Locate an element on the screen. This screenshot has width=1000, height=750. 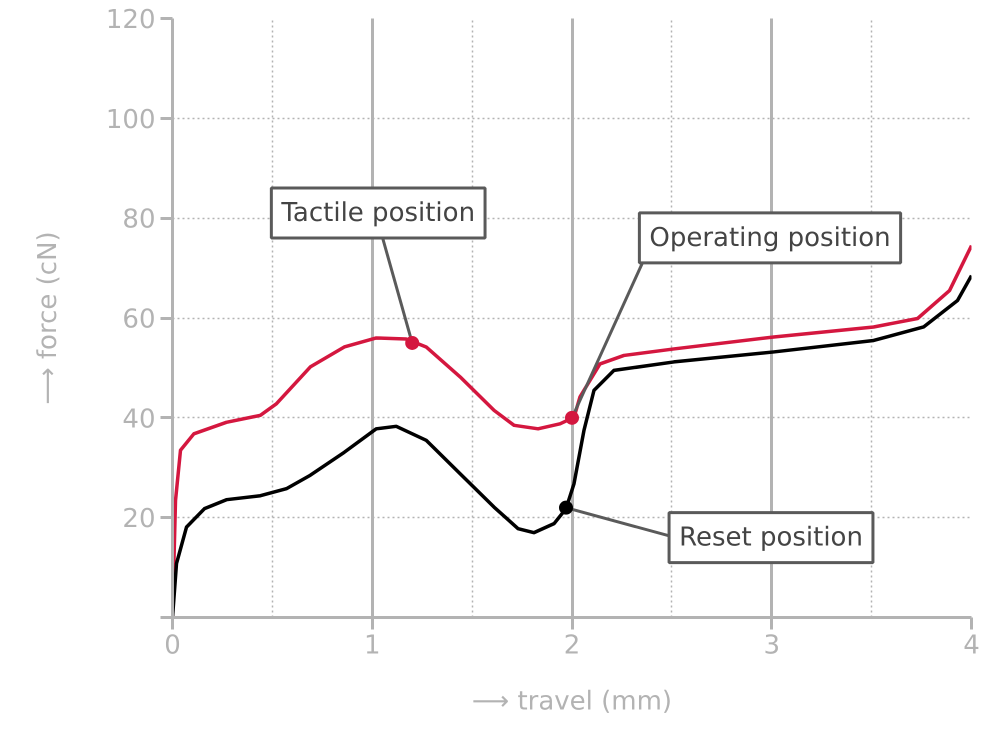
y-tick-label: 20 is located at coordinates (139, 519).